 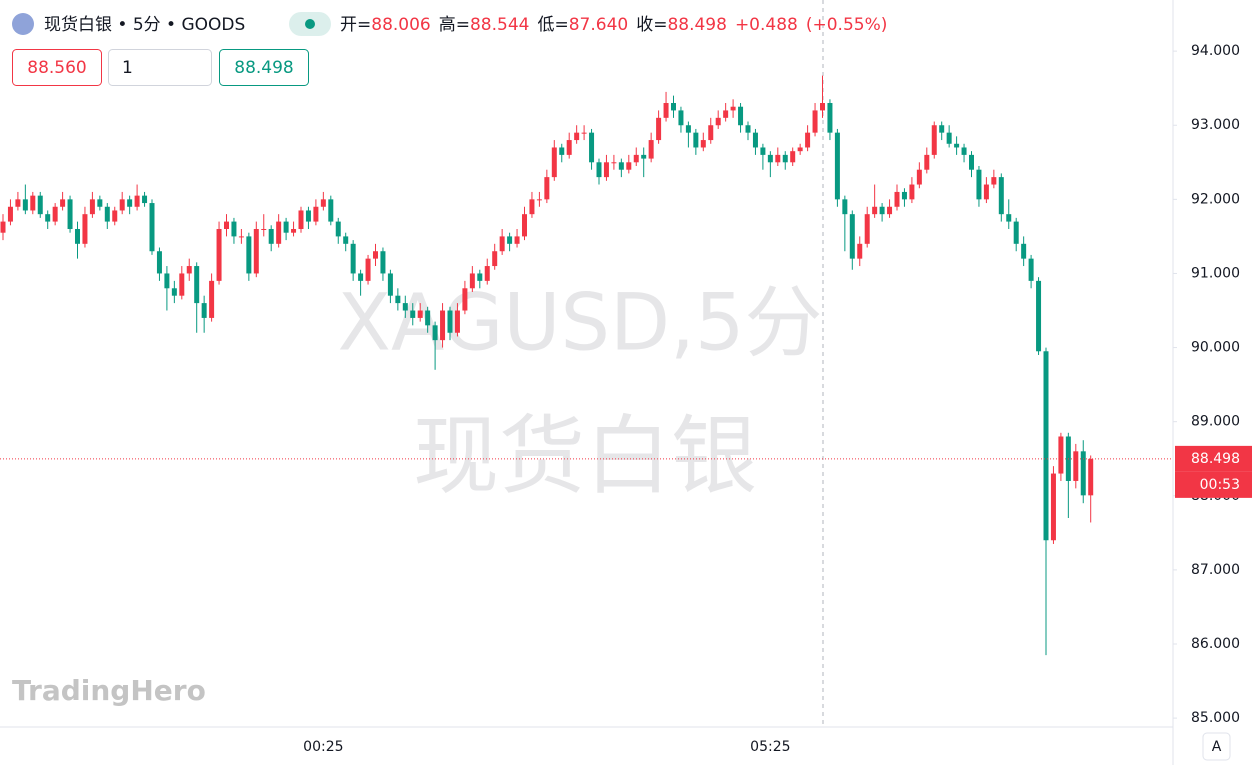 I want to click on y-tick-label: 91.000, so click(x=1215, y=273).